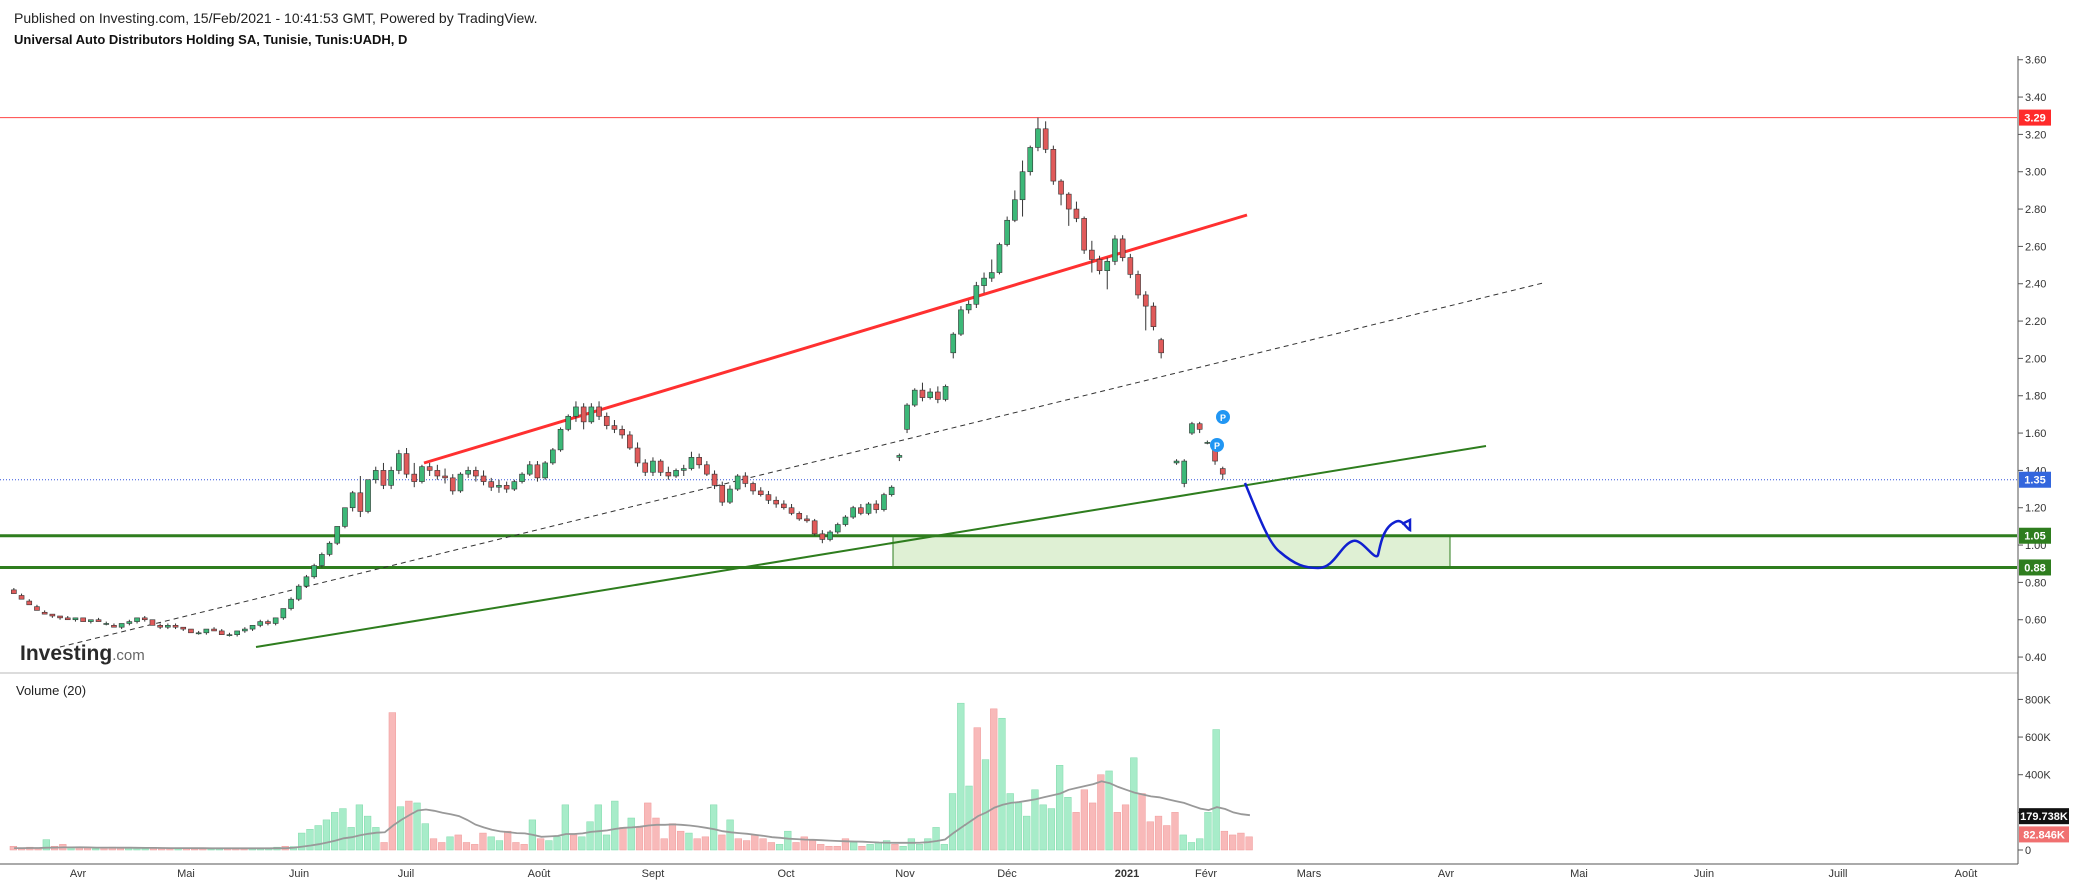  I want to click on logo-suffix: .com, so click(128, 655).